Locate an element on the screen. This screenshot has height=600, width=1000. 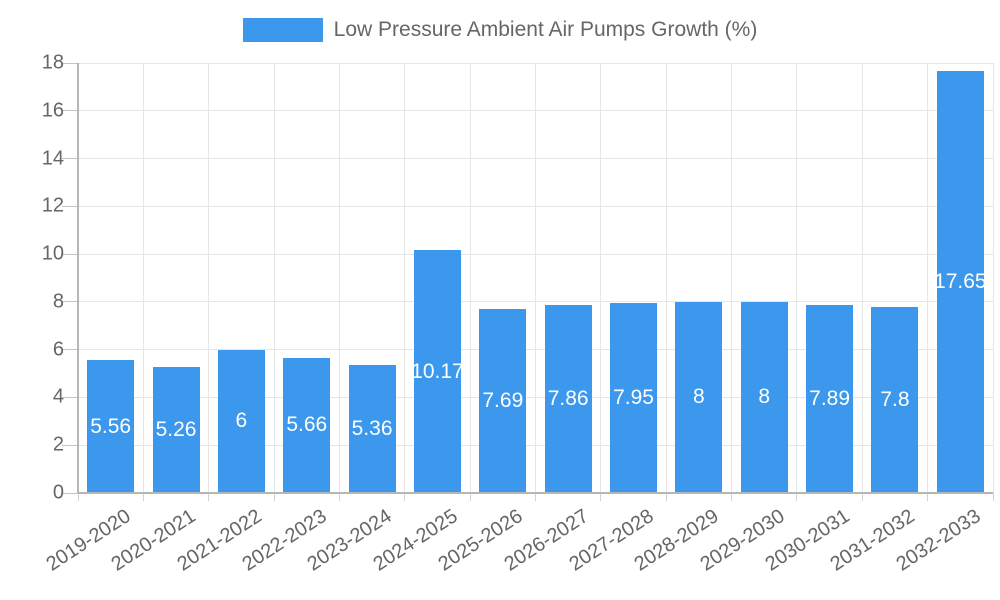
bar: 5.36 is located at coordinates (372, 428).